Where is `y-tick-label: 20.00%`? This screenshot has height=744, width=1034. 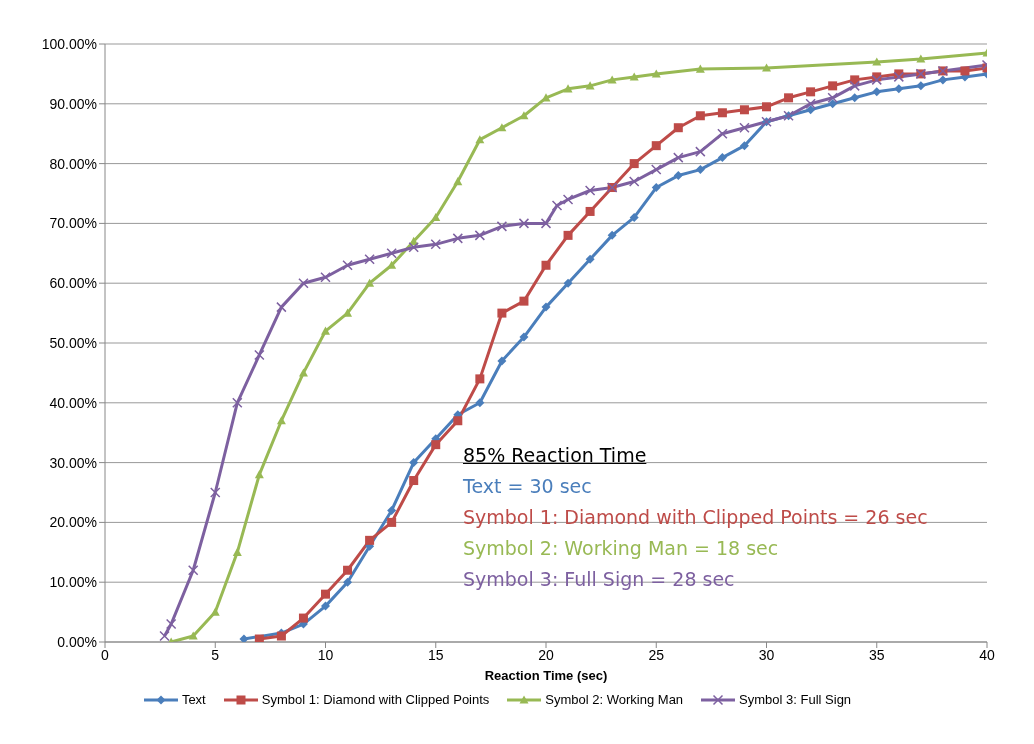
y-tick-label: 20.00% is located at coordinates (73, 522).